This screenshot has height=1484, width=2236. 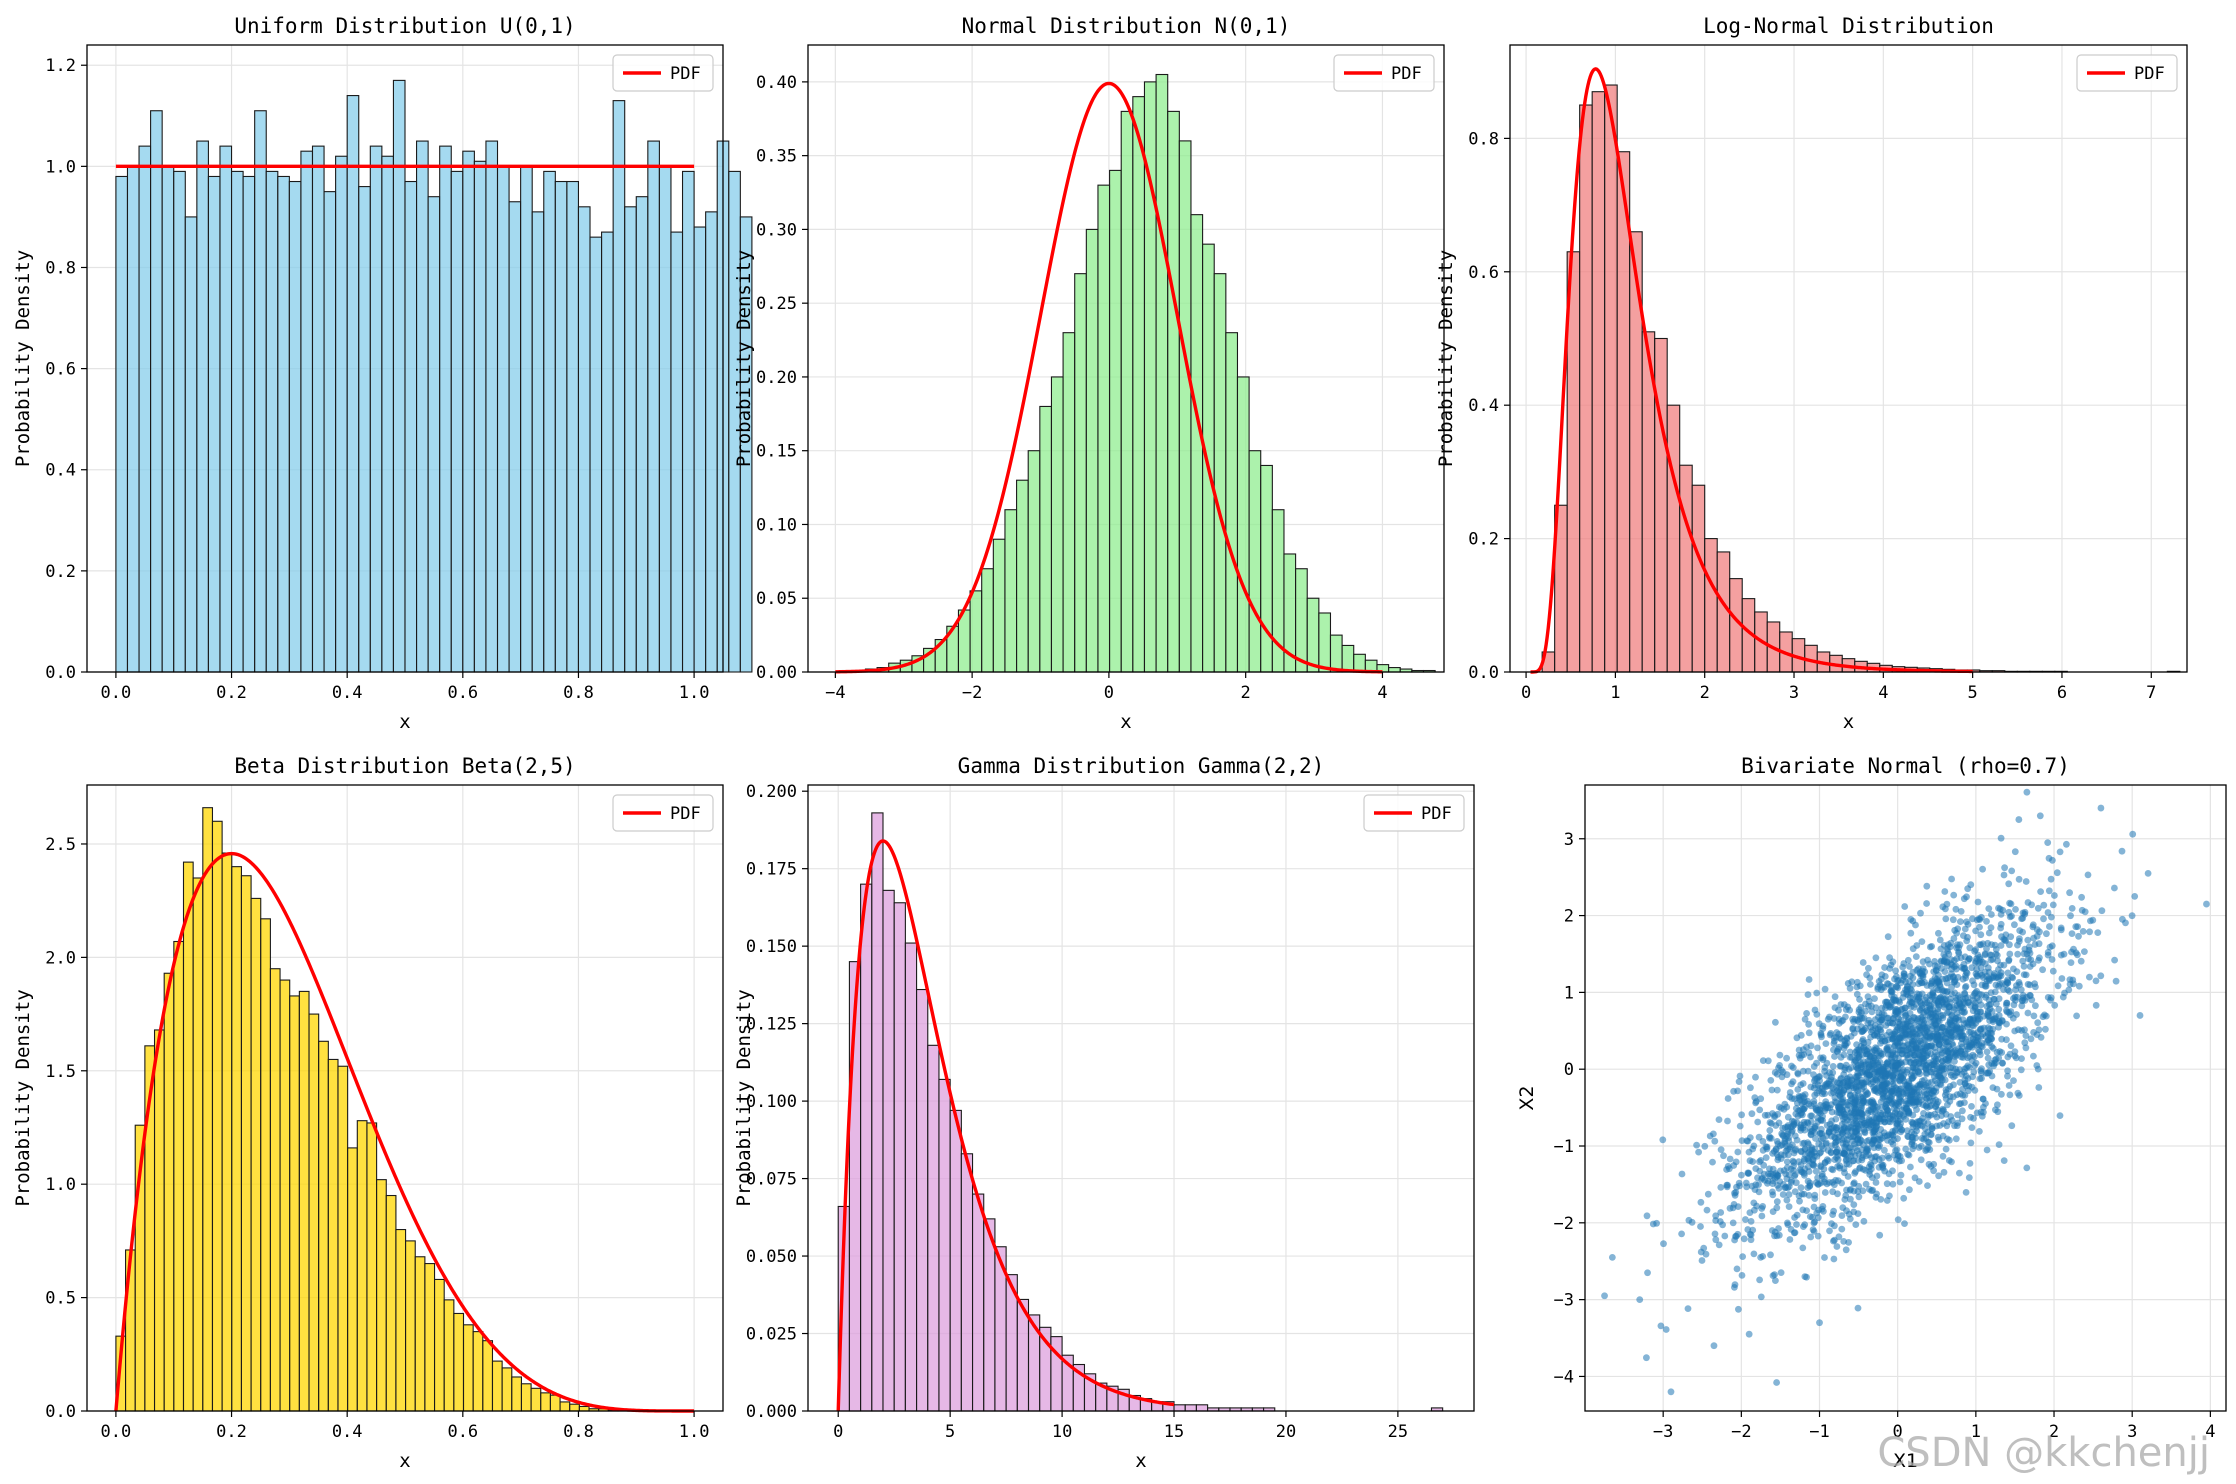 I want to click on x-tick-label: −4, so click(x=835, y=693).